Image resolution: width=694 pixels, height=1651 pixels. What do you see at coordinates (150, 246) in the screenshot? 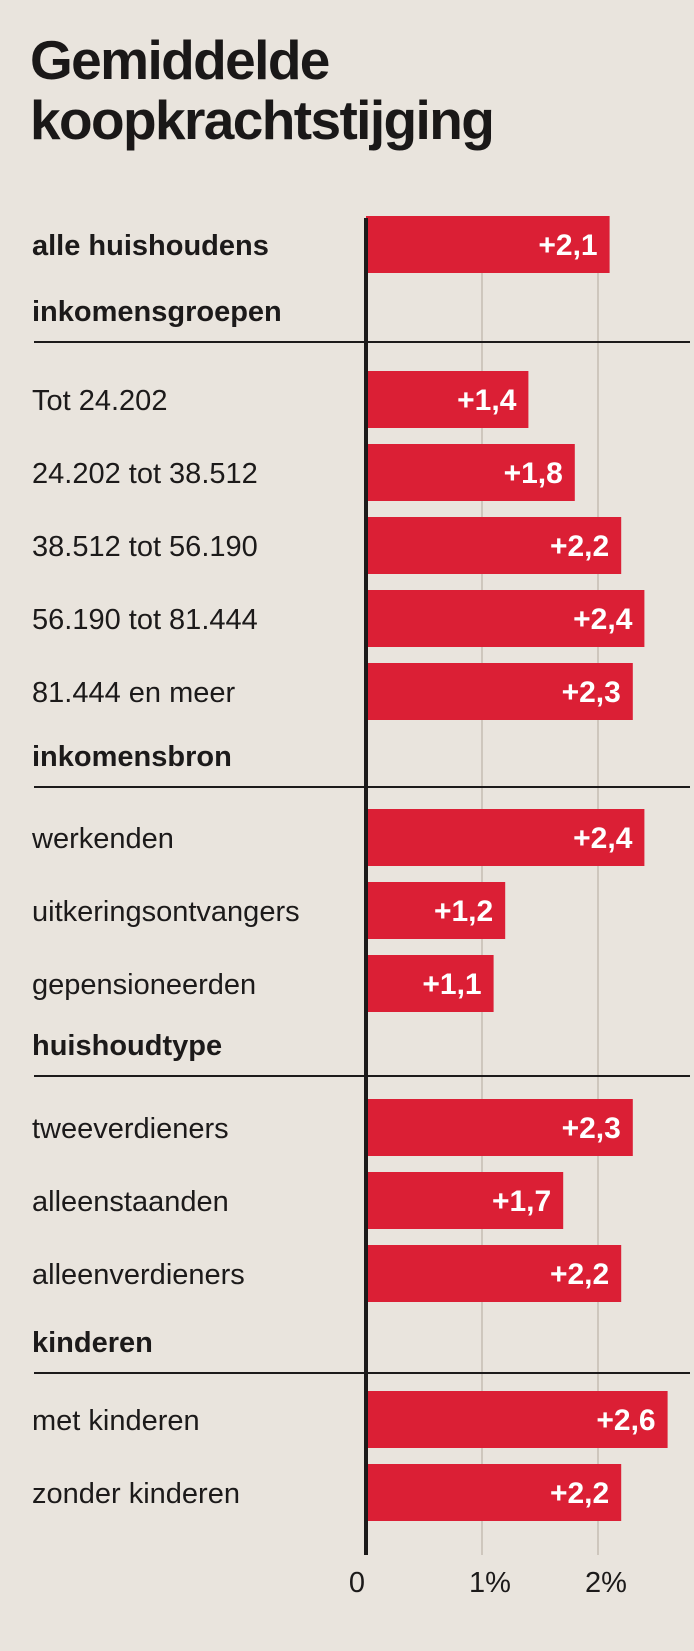
I see `category-label: alle huishoudens` at bounding box center [150, 246].